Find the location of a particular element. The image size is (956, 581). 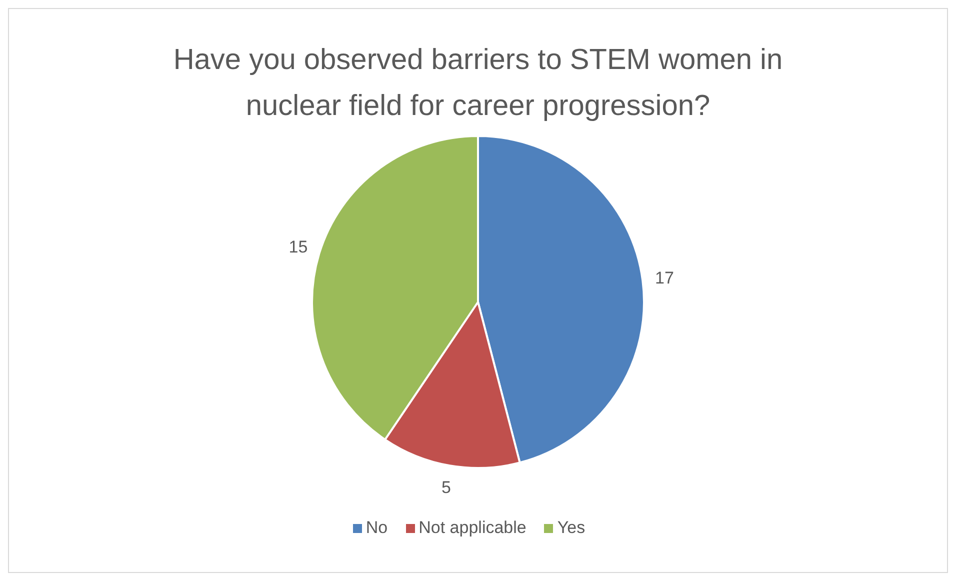

legend-label: No is located at coordinates (377, 527).